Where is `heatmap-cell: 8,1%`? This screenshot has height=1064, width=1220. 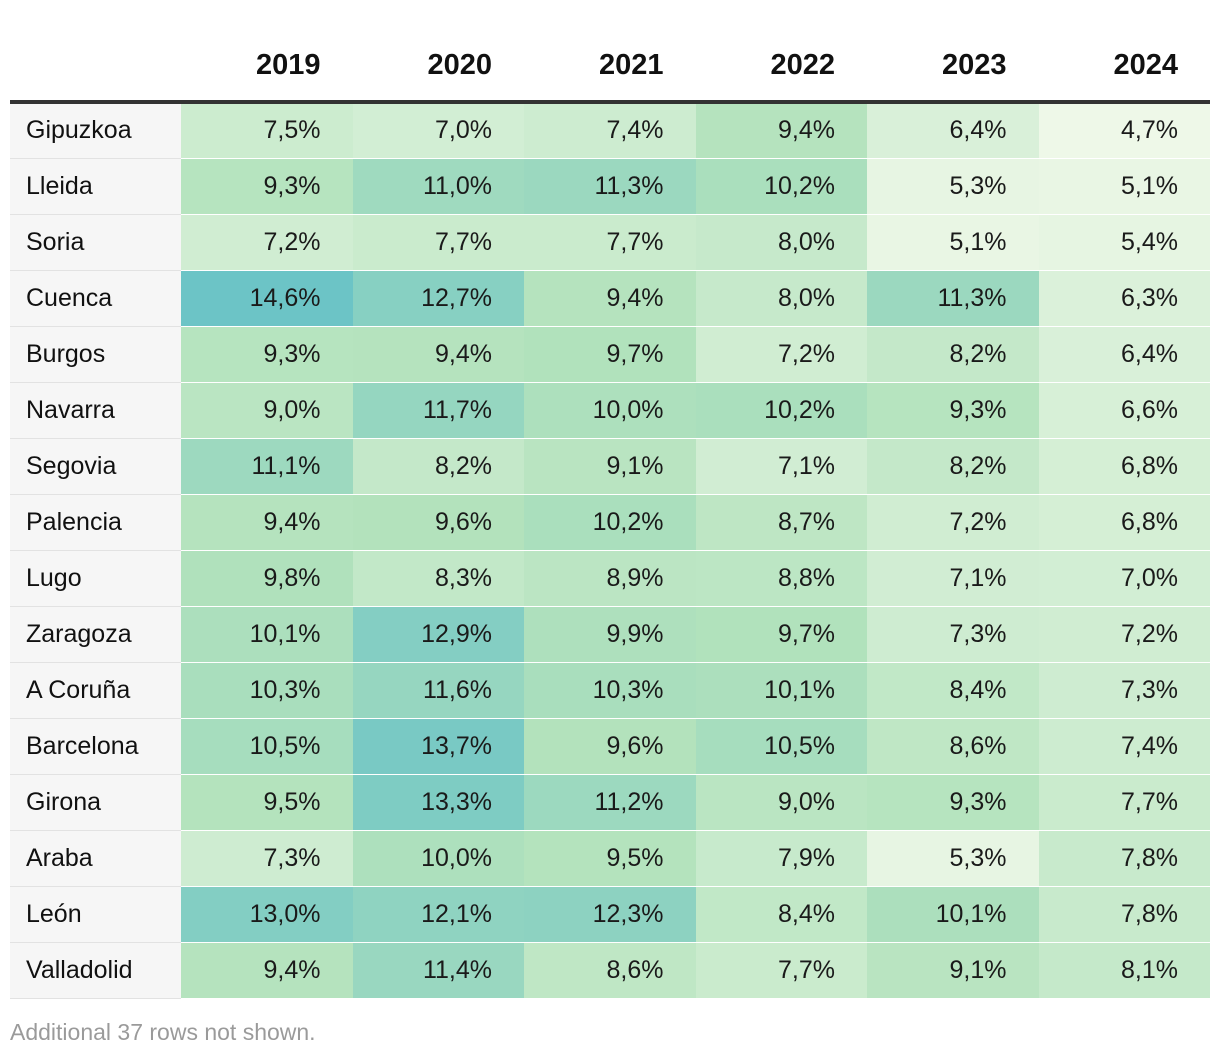
heatmap-cell: 8,1% is located at coordinates (1124, 970).